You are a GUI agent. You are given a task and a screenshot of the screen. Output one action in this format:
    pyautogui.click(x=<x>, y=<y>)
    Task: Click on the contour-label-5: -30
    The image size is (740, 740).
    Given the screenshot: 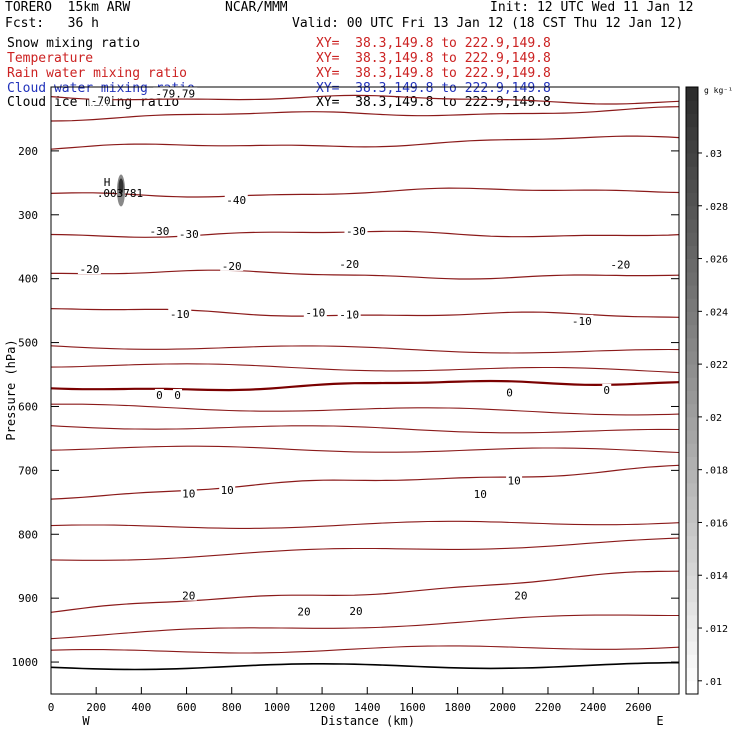 What is the action you would take?
    pyautogui.click(x=356, y=231)
    